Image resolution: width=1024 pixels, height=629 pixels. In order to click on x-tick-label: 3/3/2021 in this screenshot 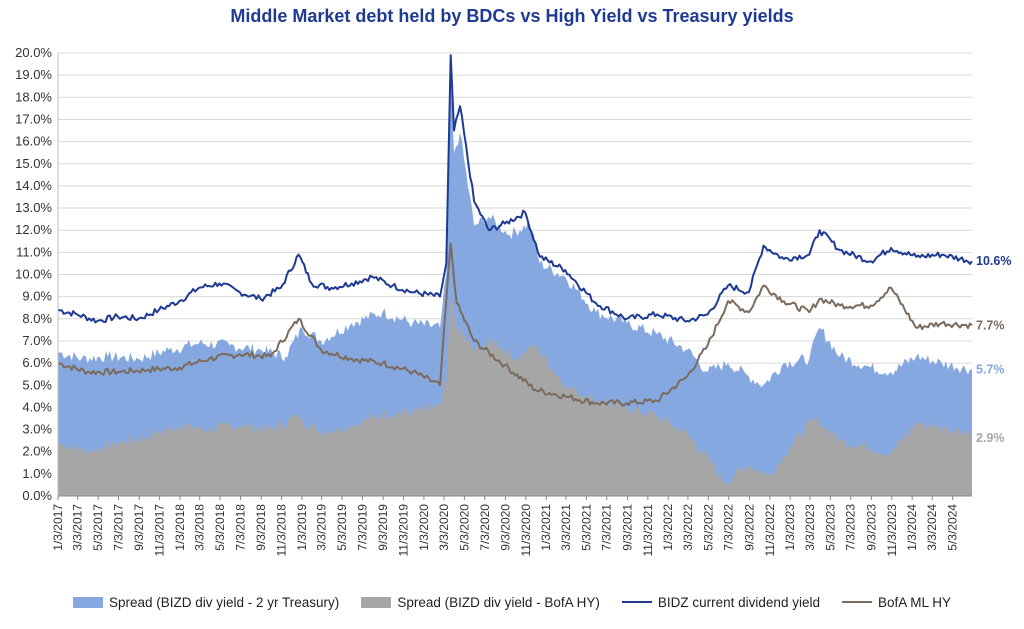, I will do `click(566, 527)`.